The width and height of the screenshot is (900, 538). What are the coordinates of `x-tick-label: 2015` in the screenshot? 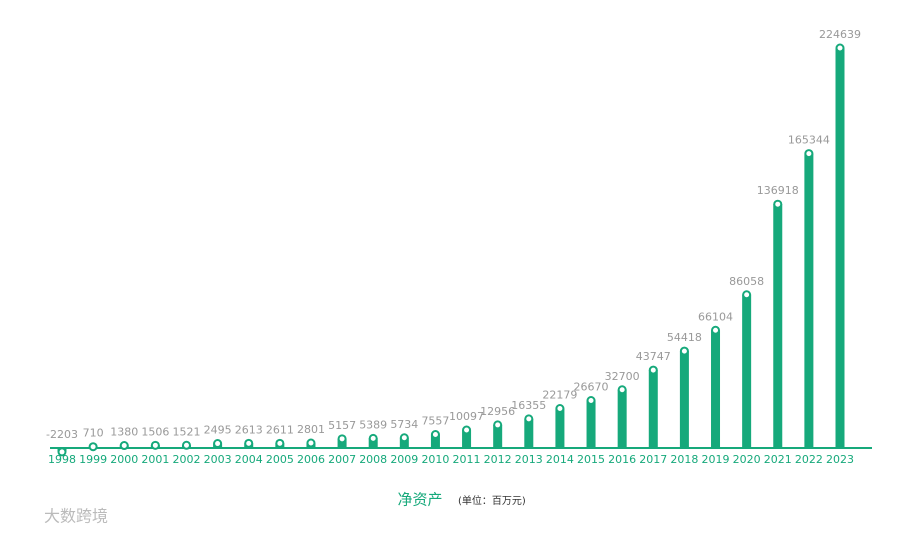 It's located at (591, 459).